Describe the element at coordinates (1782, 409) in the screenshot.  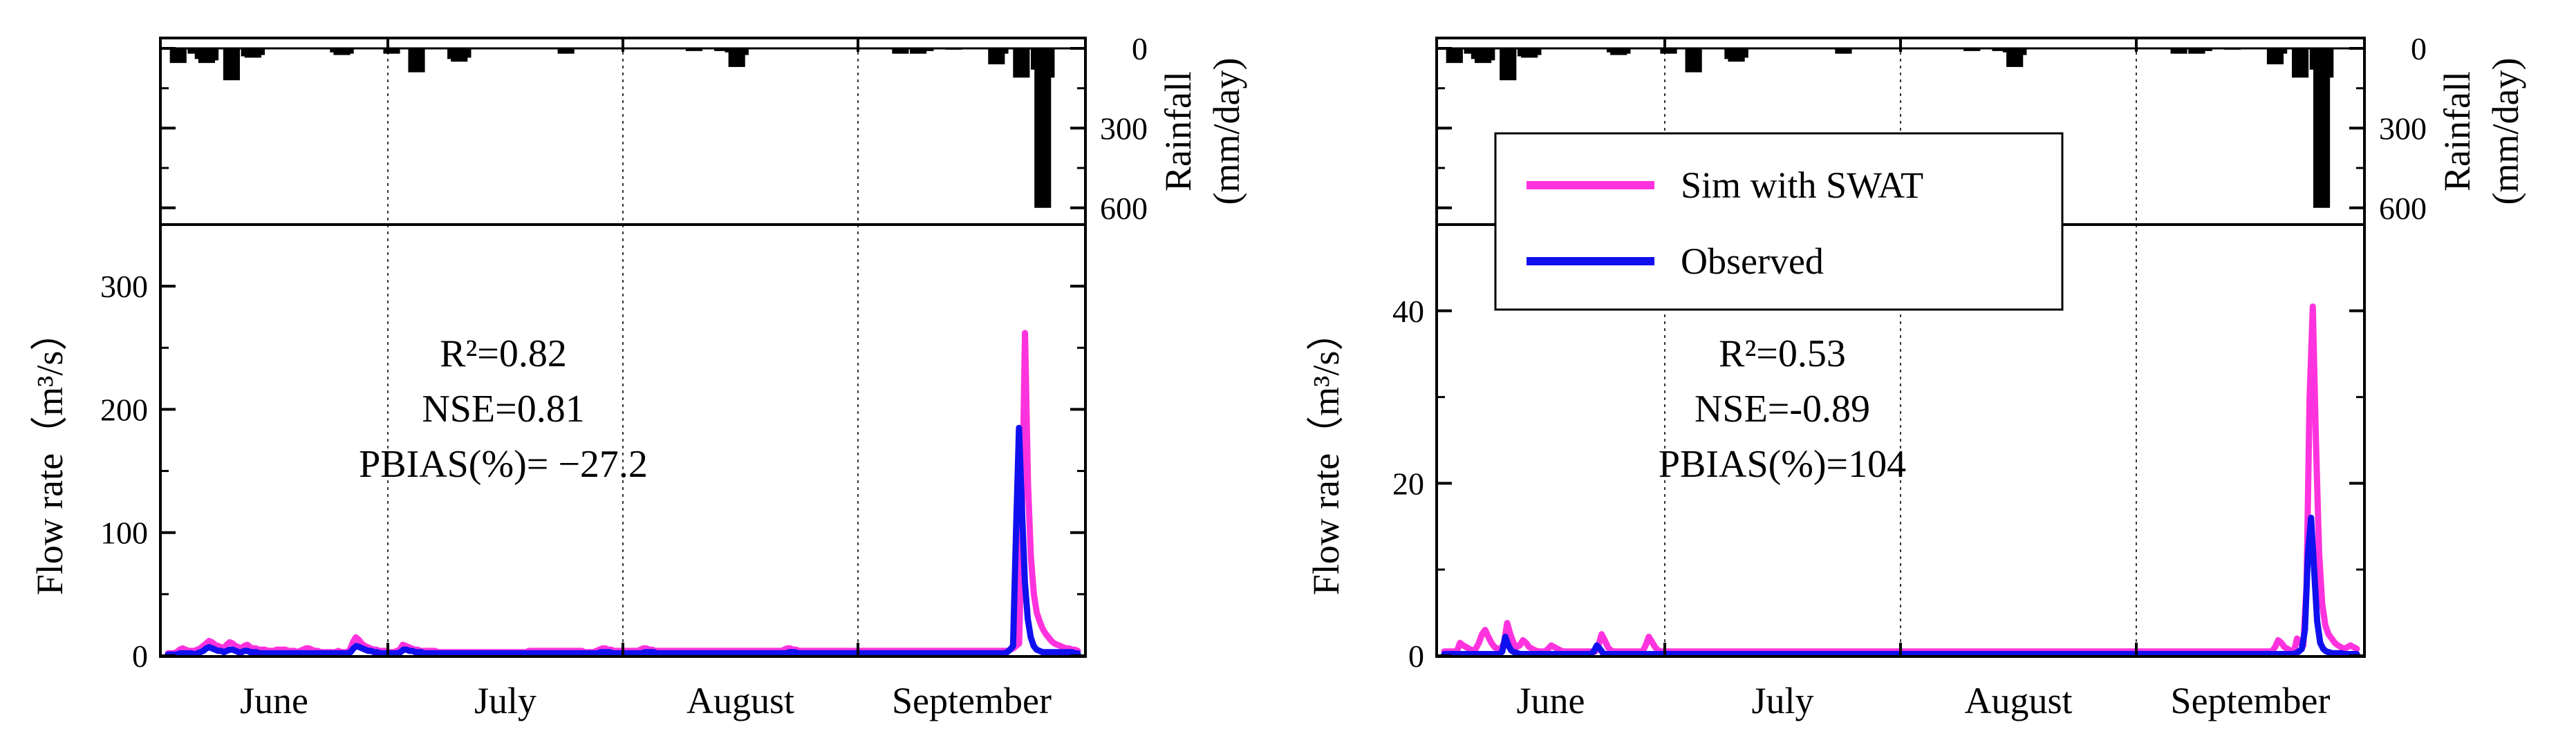
I see `stats-line-2: NSE=-0.89` at that location.